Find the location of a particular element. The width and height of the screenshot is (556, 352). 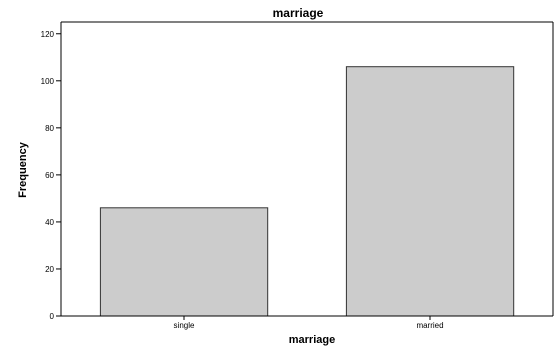

x-axis-label: marriage is located at coordinates (312, 340).